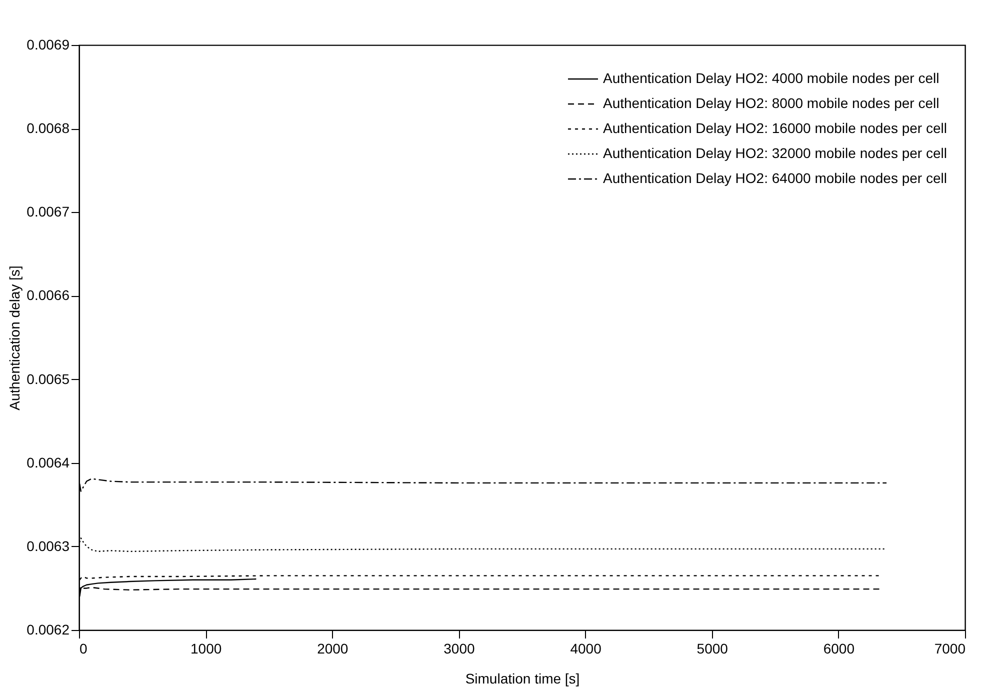  What do you see at coordinates (586, 648) in the screenshot?
I see `x-tick-label: 4000` at bounding box center [586, 648].